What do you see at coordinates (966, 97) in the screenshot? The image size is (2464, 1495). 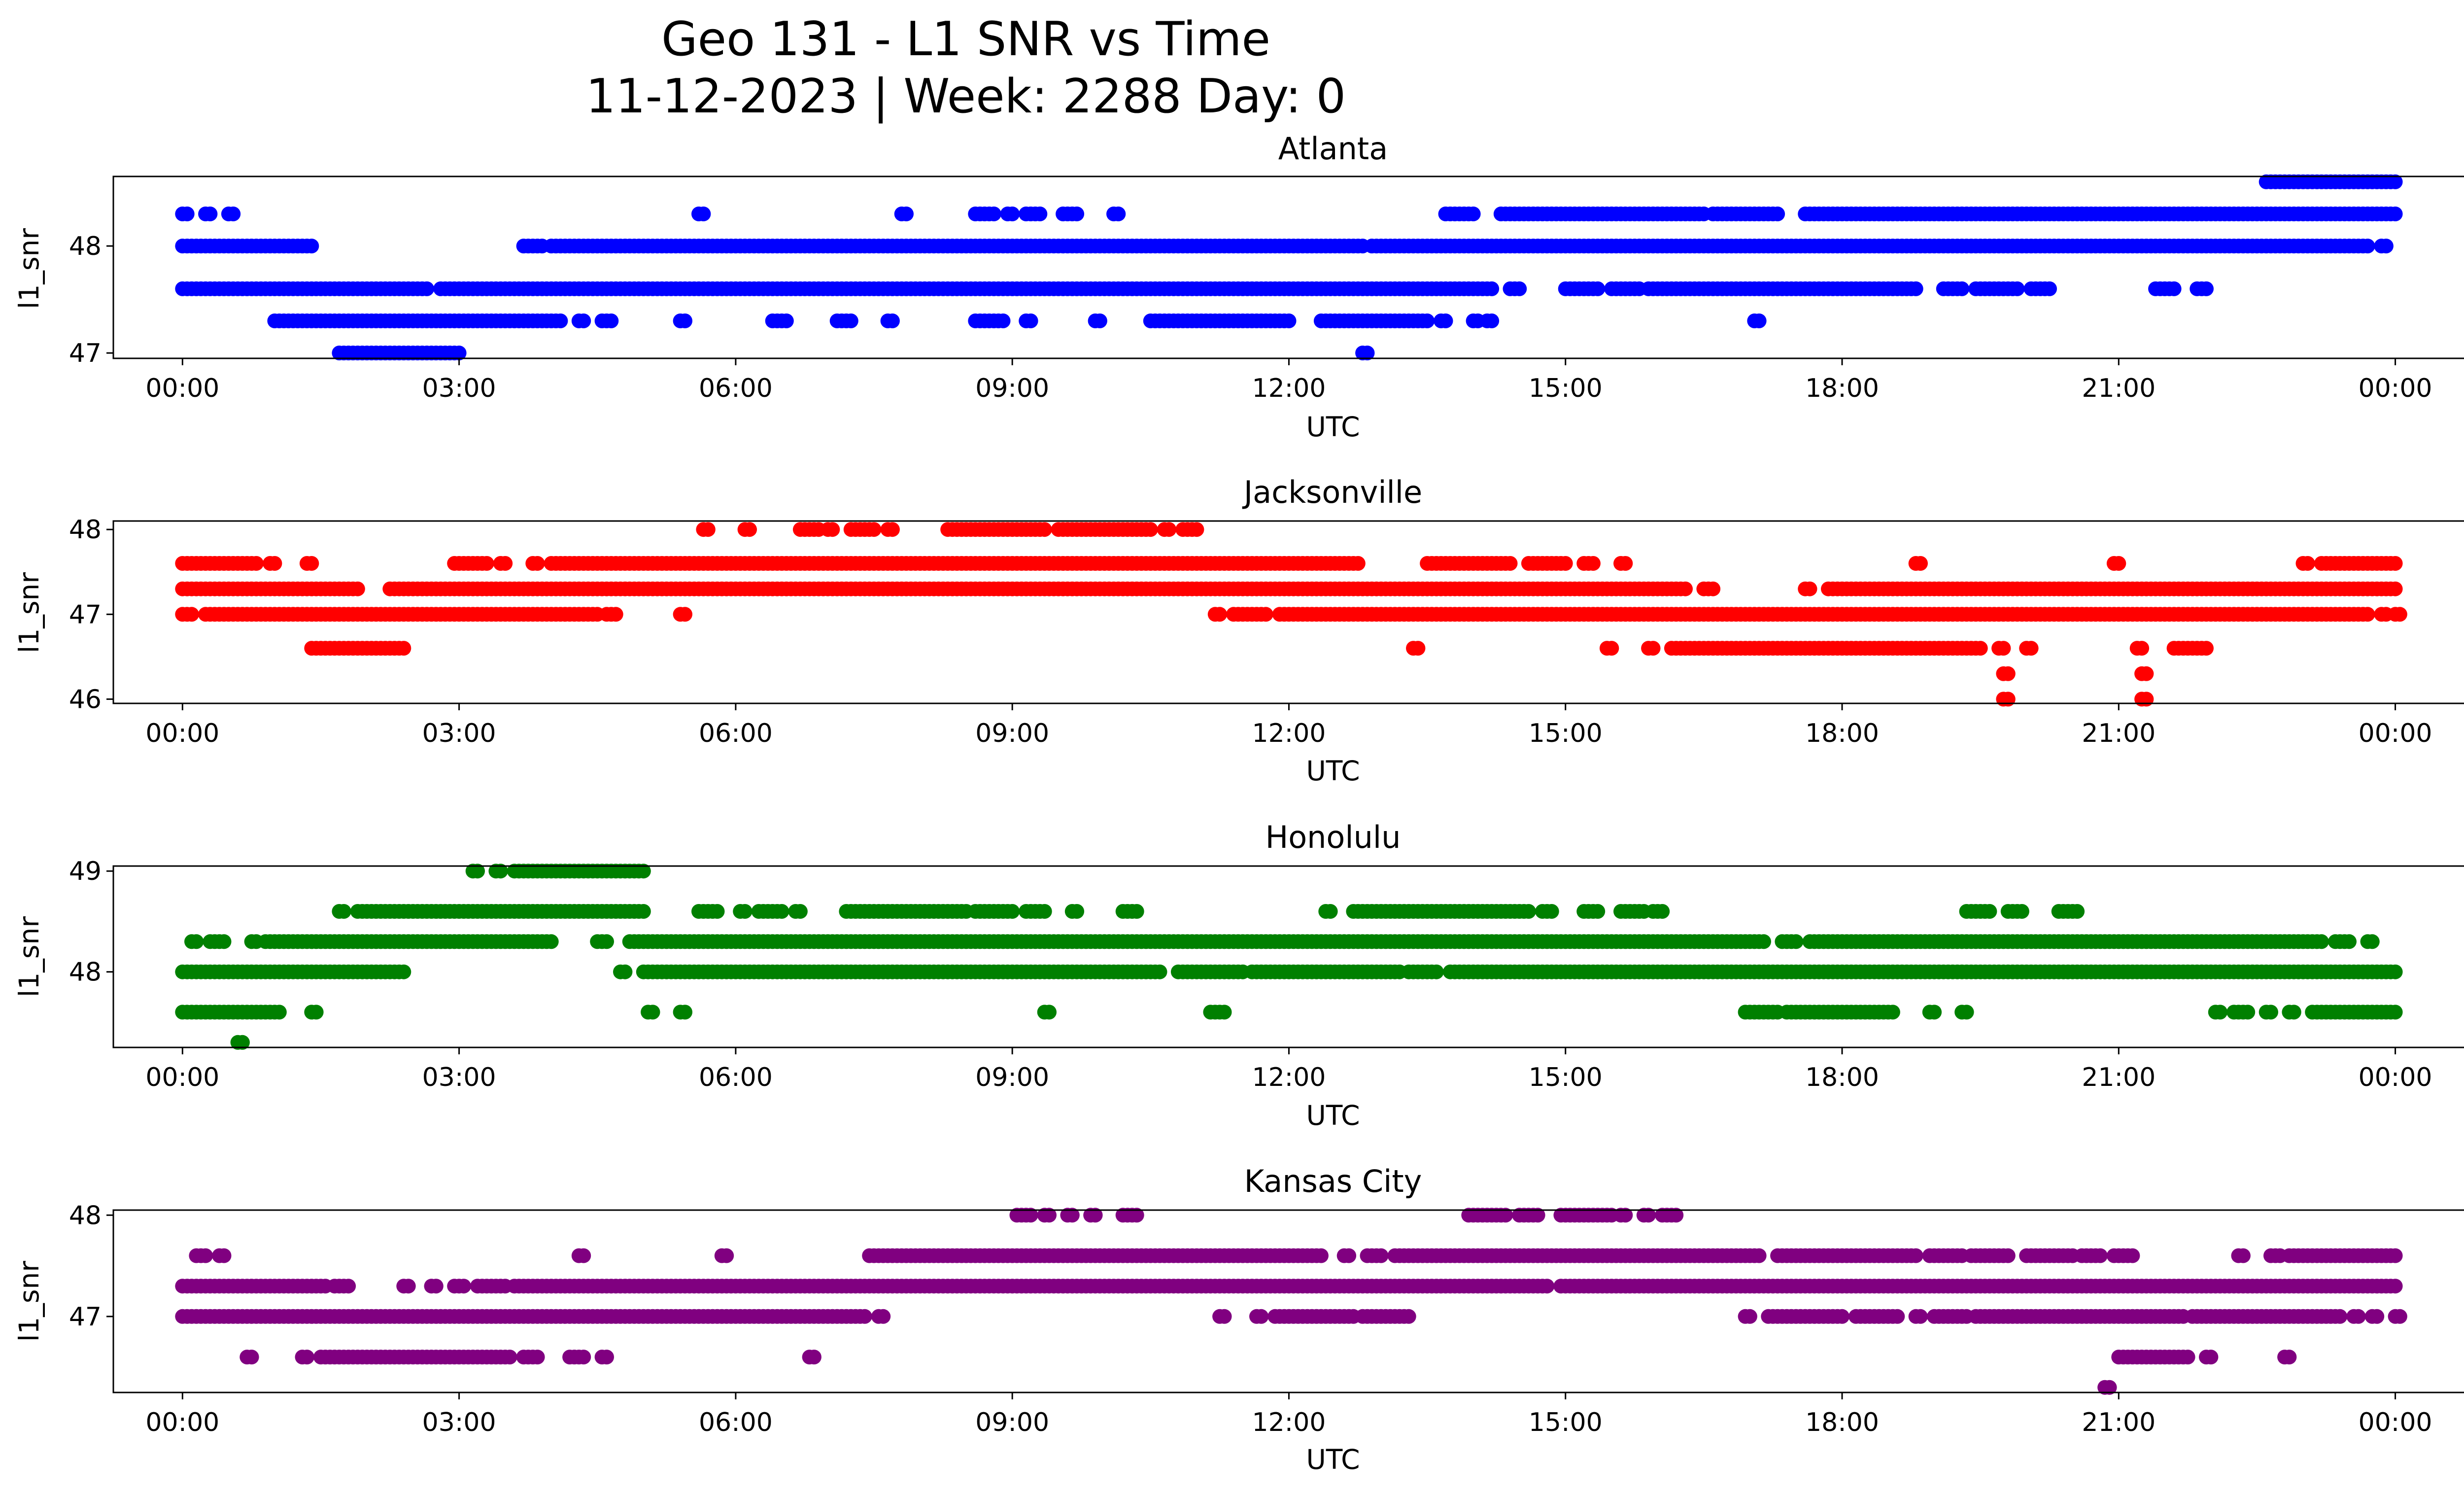 I see `figure-title-line2: 11-12-2023 | Week: 2288 Day: 0` at bounding box center [966, 97].